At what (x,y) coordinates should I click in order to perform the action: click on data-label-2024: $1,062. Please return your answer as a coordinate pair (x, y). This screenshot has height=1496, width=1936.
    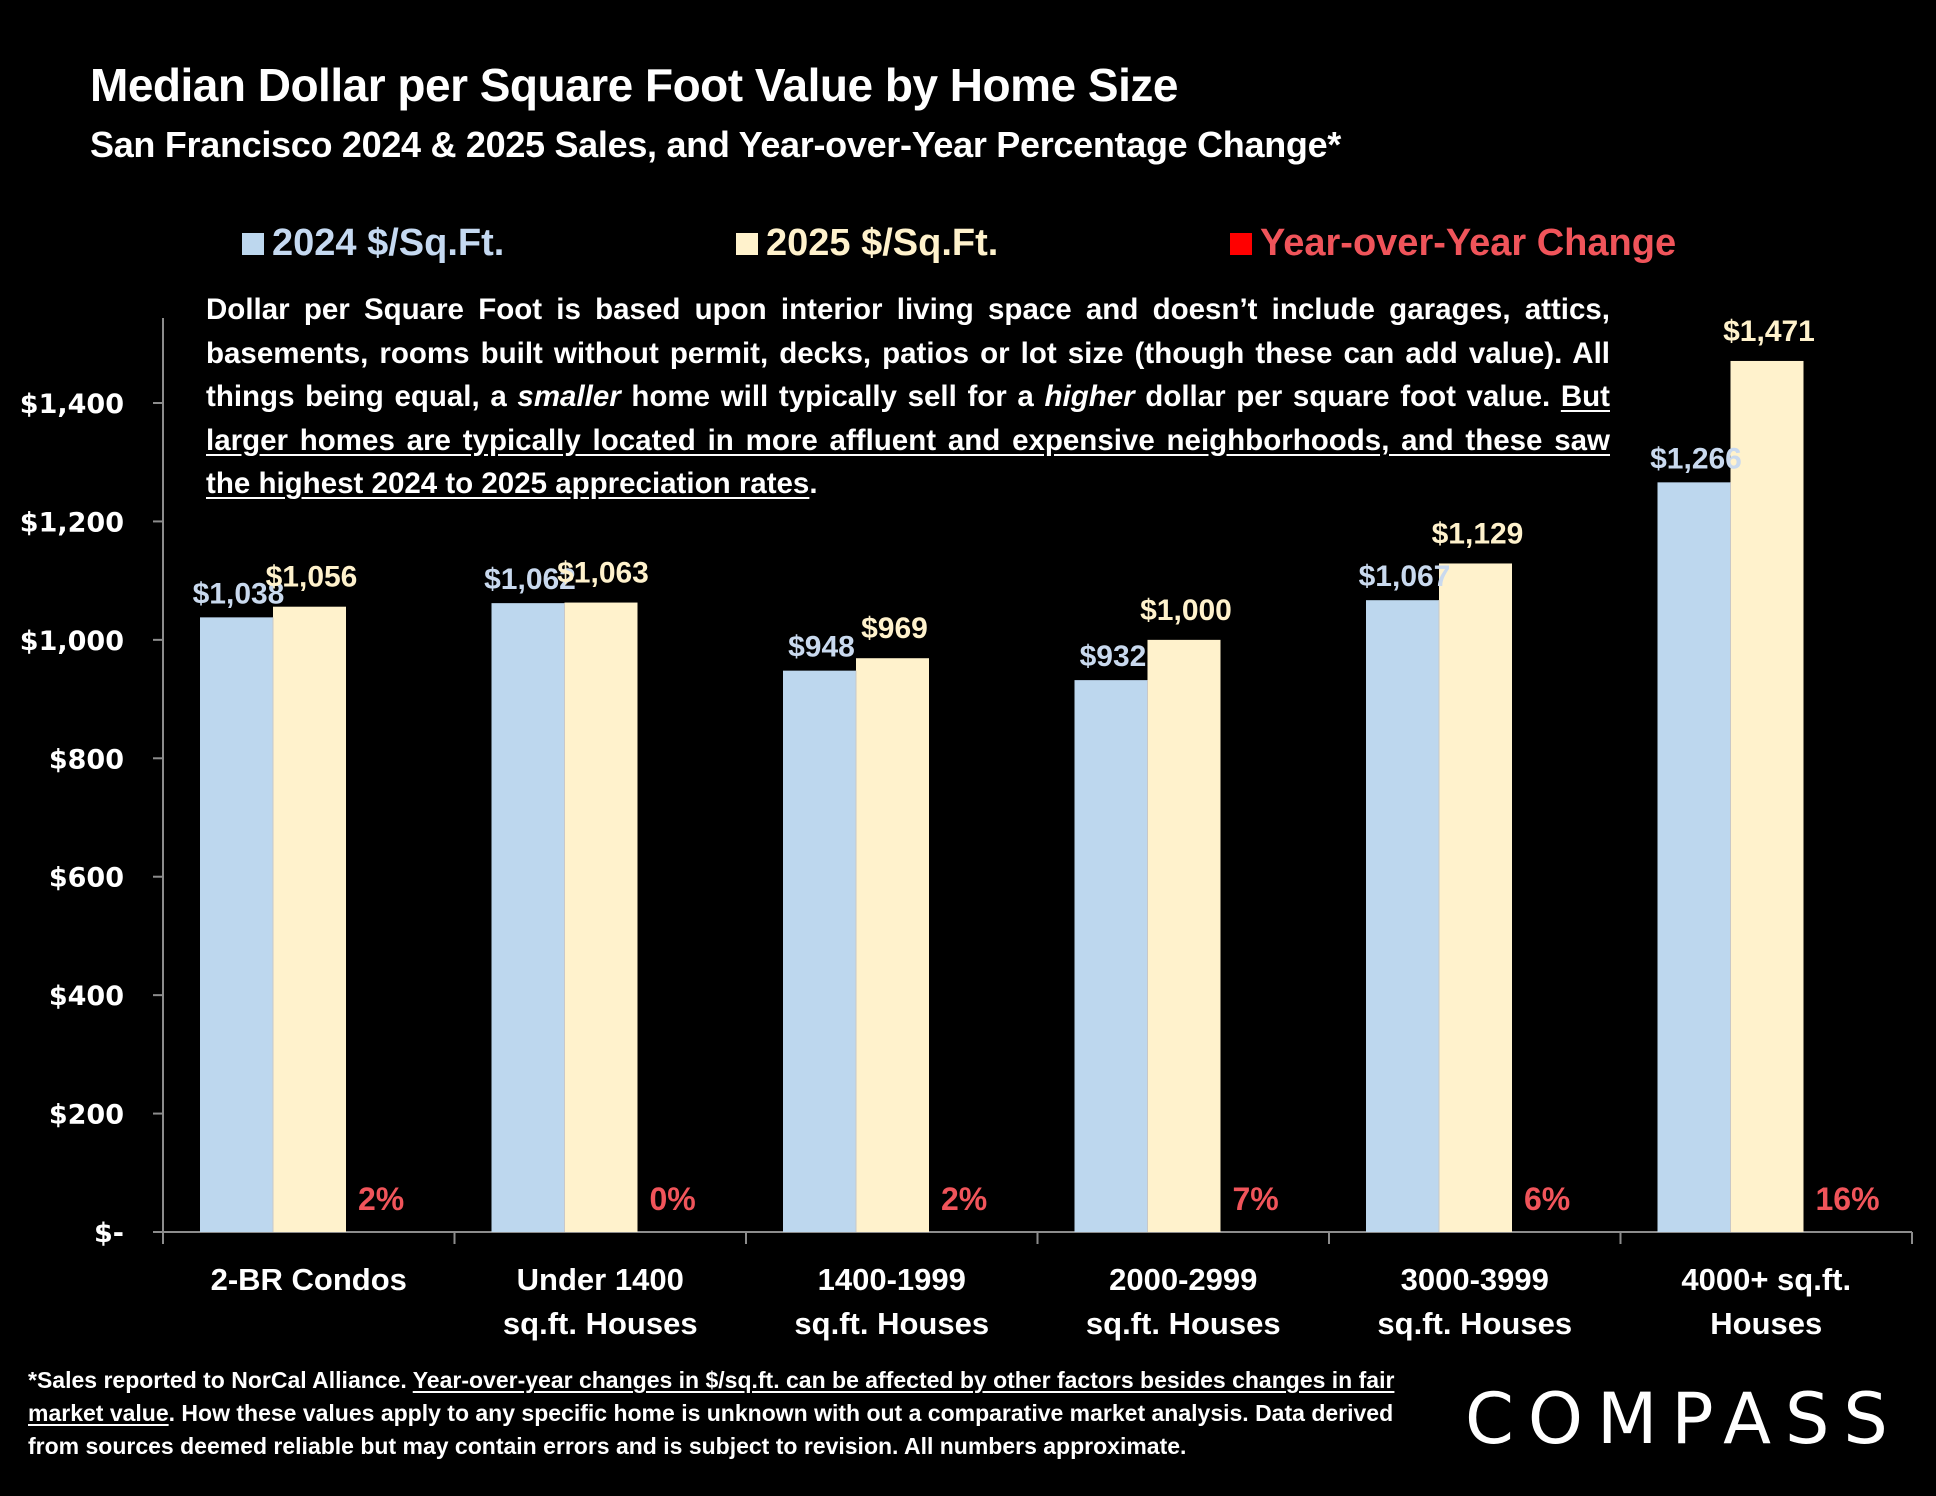
    Looking at the image, I should click on (530, 579).